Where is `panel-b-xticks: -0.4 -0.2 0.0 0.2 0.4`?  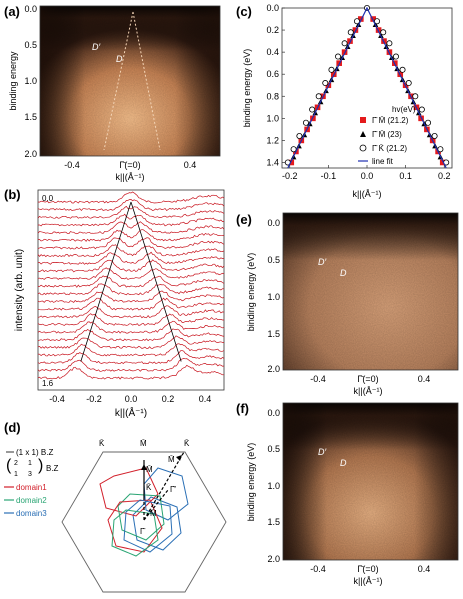 panel-b-xticks: -0.4 -0.2 0.0 0.2 0.4 is located at coordinates (130, 399).